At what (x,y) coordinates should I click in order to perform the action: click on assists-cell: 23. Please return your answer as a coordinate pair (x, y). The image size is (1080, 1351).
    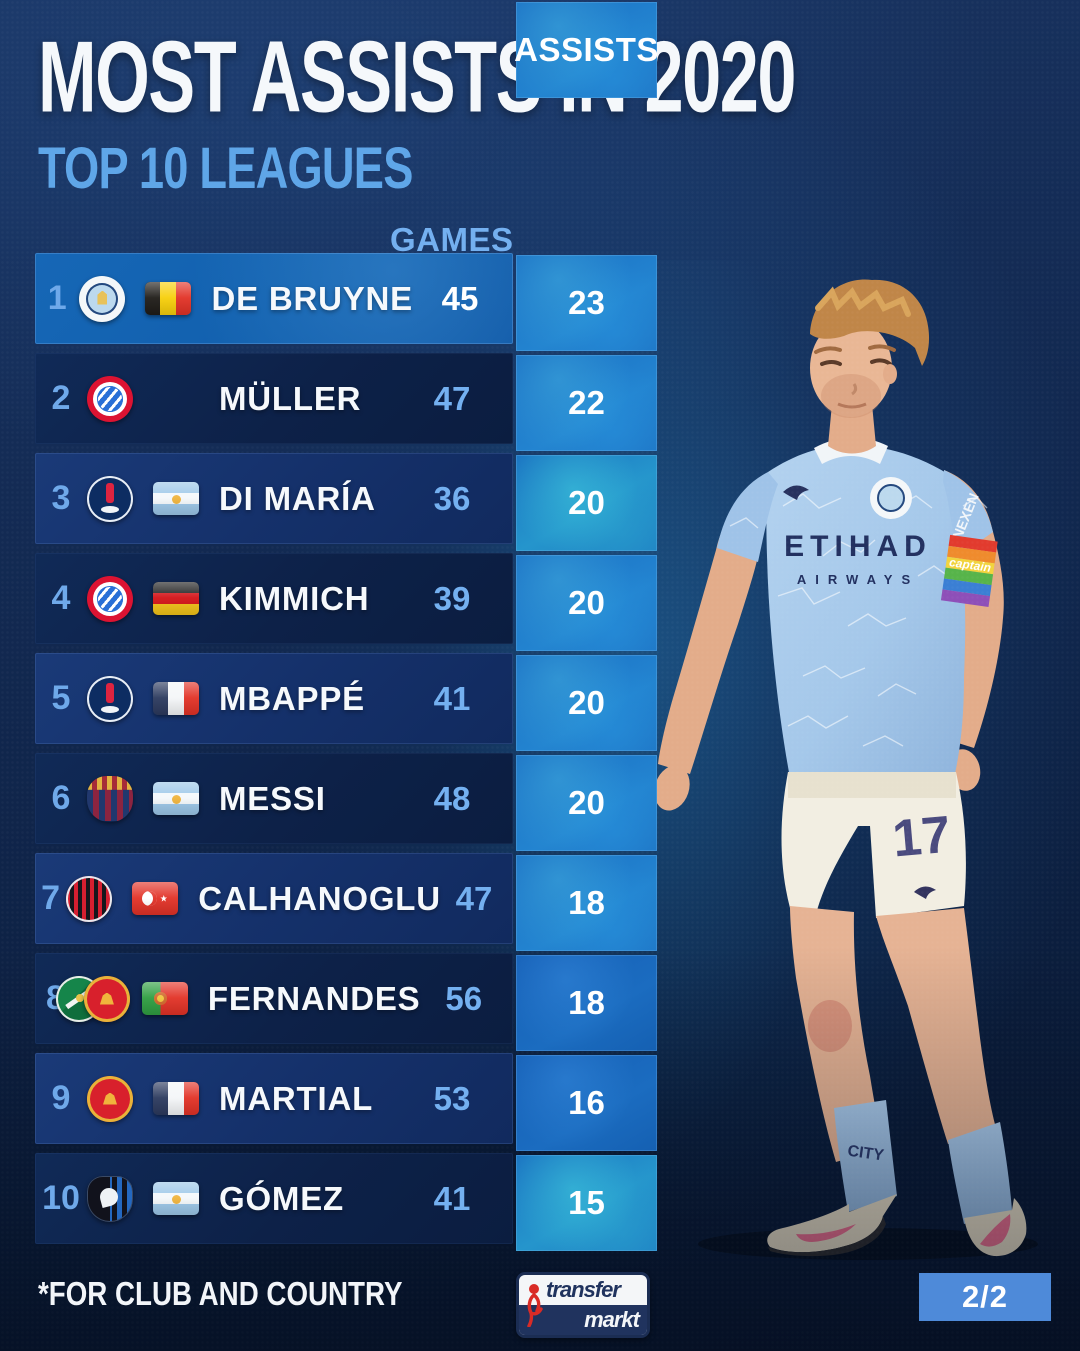
    Looking at the image, I should click on (586, 303).